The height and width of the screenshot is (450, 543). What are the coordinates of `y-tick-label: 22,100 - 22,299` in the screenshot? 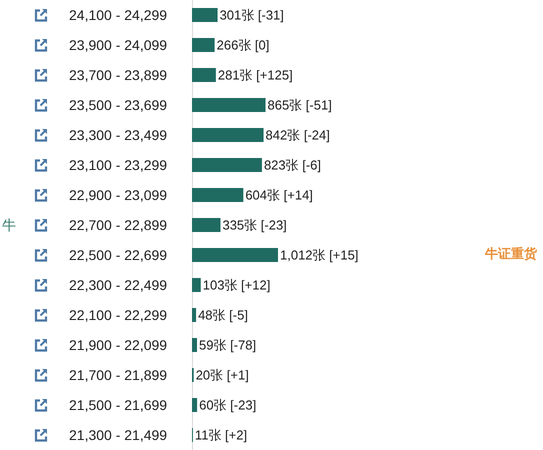 It's located at (118, 315).